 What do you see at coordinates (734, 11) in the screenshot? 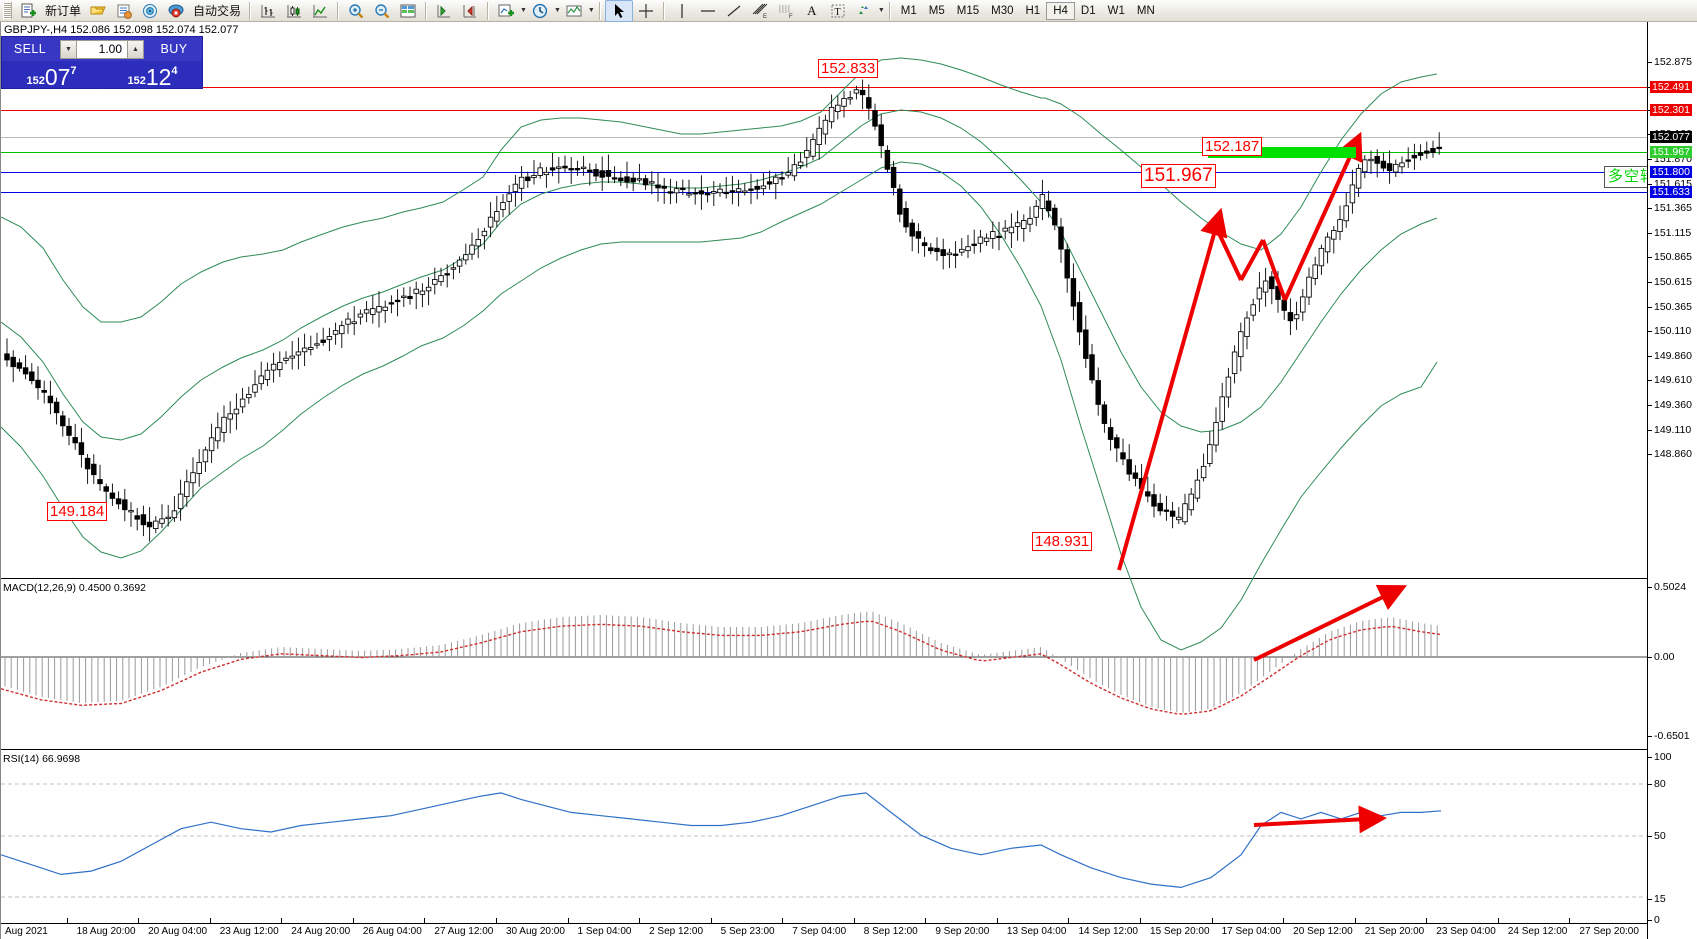
I see `trendline-icon` at bounding box center [734, 11].